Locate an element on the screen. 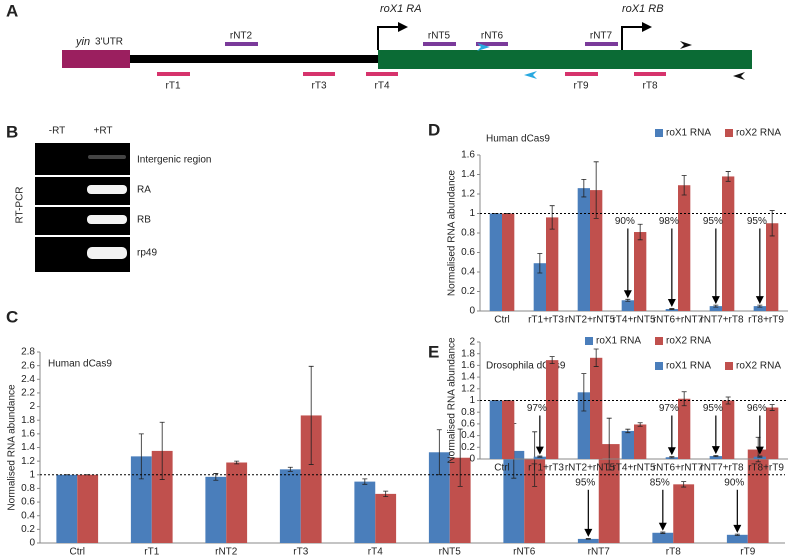 This screenshot has width=796, height=556. primer-label: rT9 is located at coordinates (581, 86).